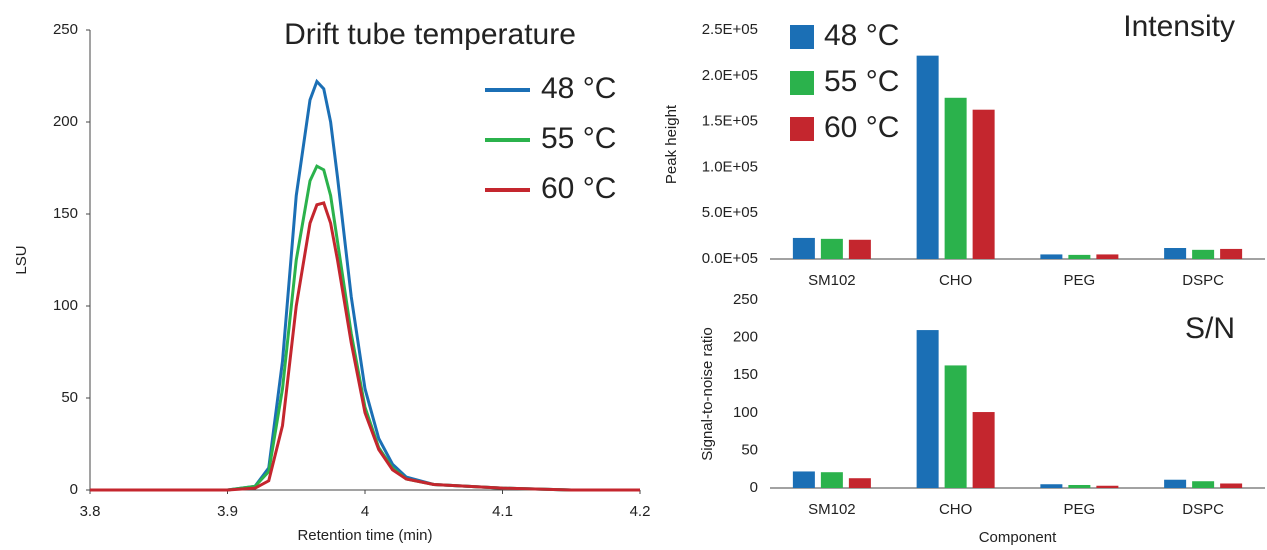  What do you see at coordinates (730, 121) in the screenshot?
I see `y-tick-label: 1.5E+05` at bounding box center [730, 121].